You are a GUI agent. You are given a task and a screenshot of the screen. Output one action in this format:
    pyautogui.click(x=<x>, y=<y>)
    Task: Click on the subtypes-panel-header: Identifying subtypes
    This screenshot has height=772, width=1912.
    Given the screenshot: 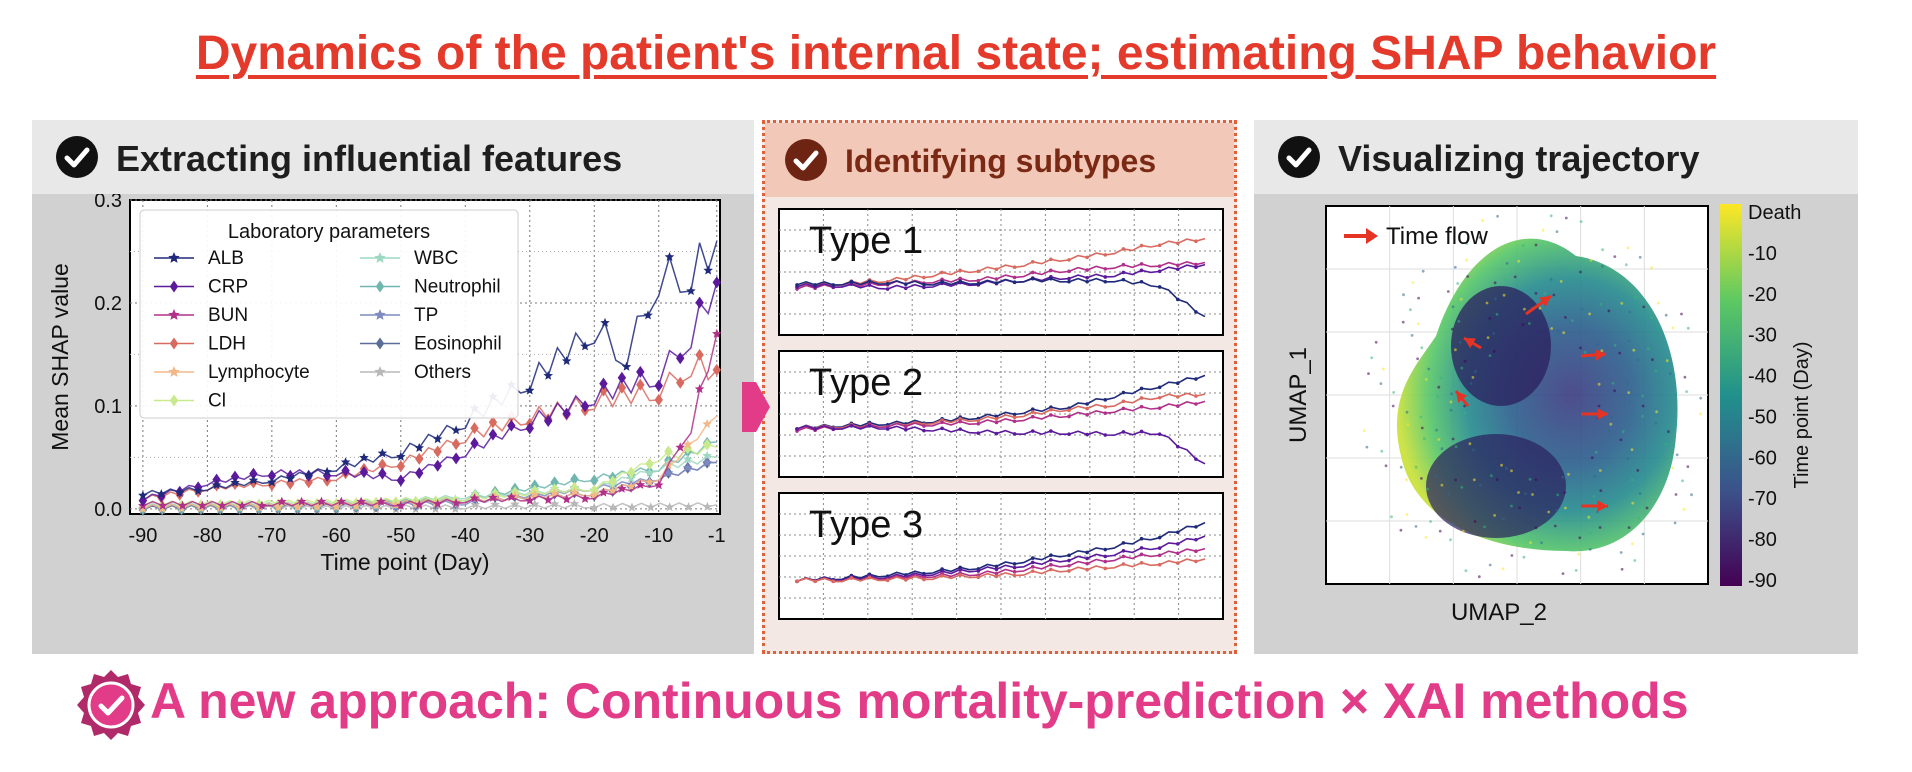 What is the action you would take?
    pyautogui.click(x=999, y=160)
    